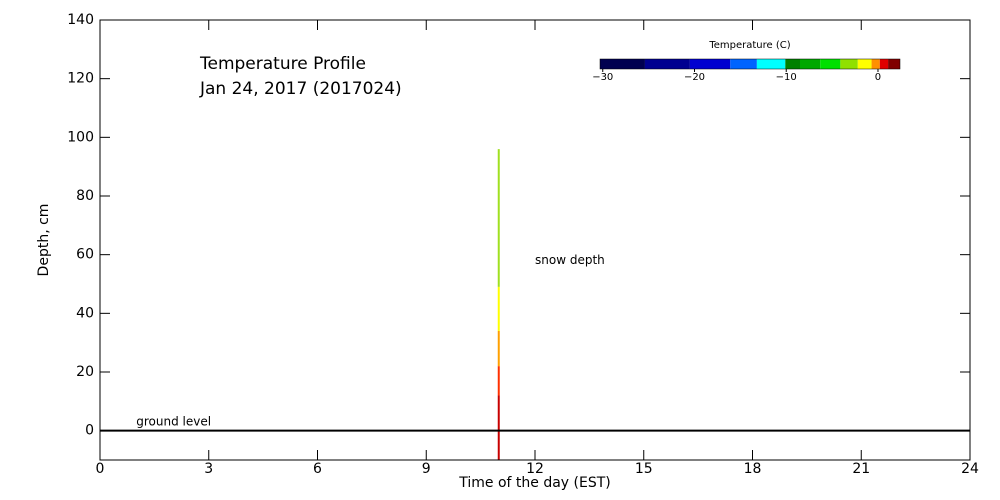 This screenshot has width=1000, height=500. Describe the element at coordinates (80, 137) in the screenshot. I see `y-tick-label: 100` at that location.